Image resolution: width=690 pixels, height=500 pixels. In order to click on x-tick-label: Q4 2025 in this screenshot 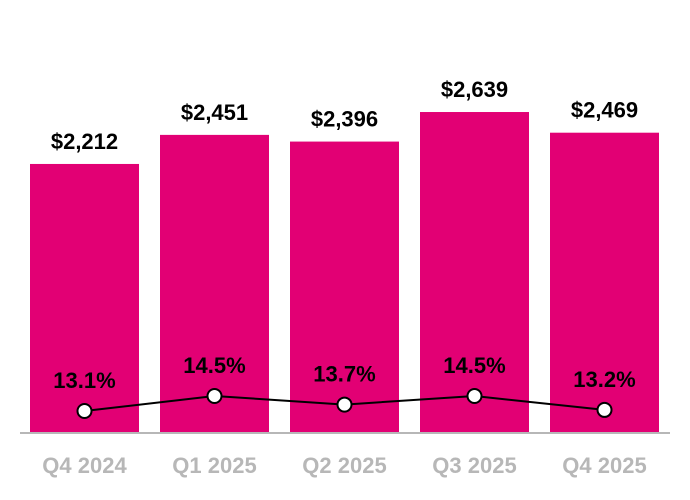, I will do `click(604, 465)`.